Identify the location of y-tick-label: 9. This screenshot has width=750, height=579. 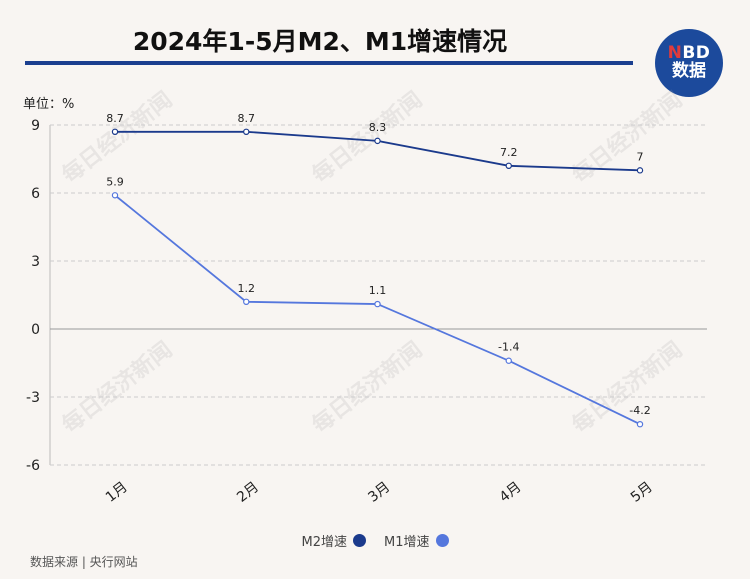
(35, 126).